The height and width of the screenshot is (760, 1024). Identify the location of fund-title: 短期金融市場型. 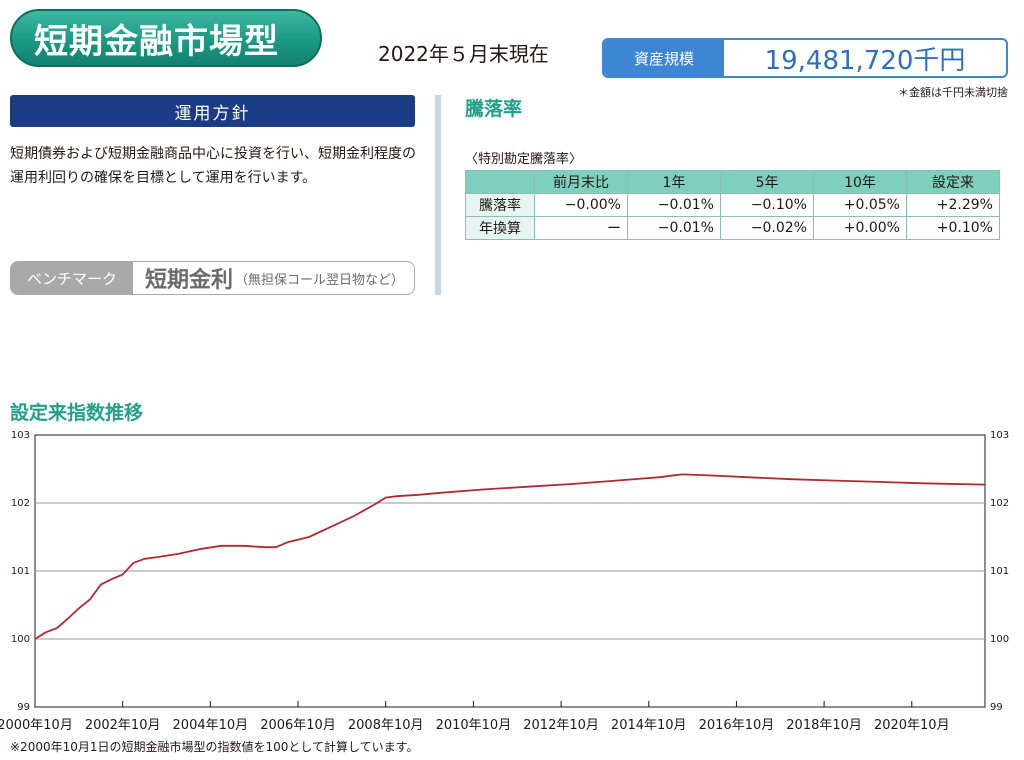
(166, 38).